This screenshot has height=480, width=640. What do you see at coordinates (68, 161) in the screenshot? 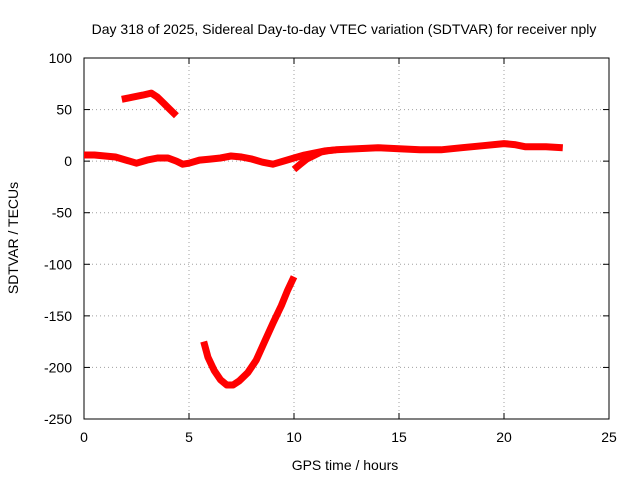
I see `y-tick-label: 0` at bounding box center [68, 161].